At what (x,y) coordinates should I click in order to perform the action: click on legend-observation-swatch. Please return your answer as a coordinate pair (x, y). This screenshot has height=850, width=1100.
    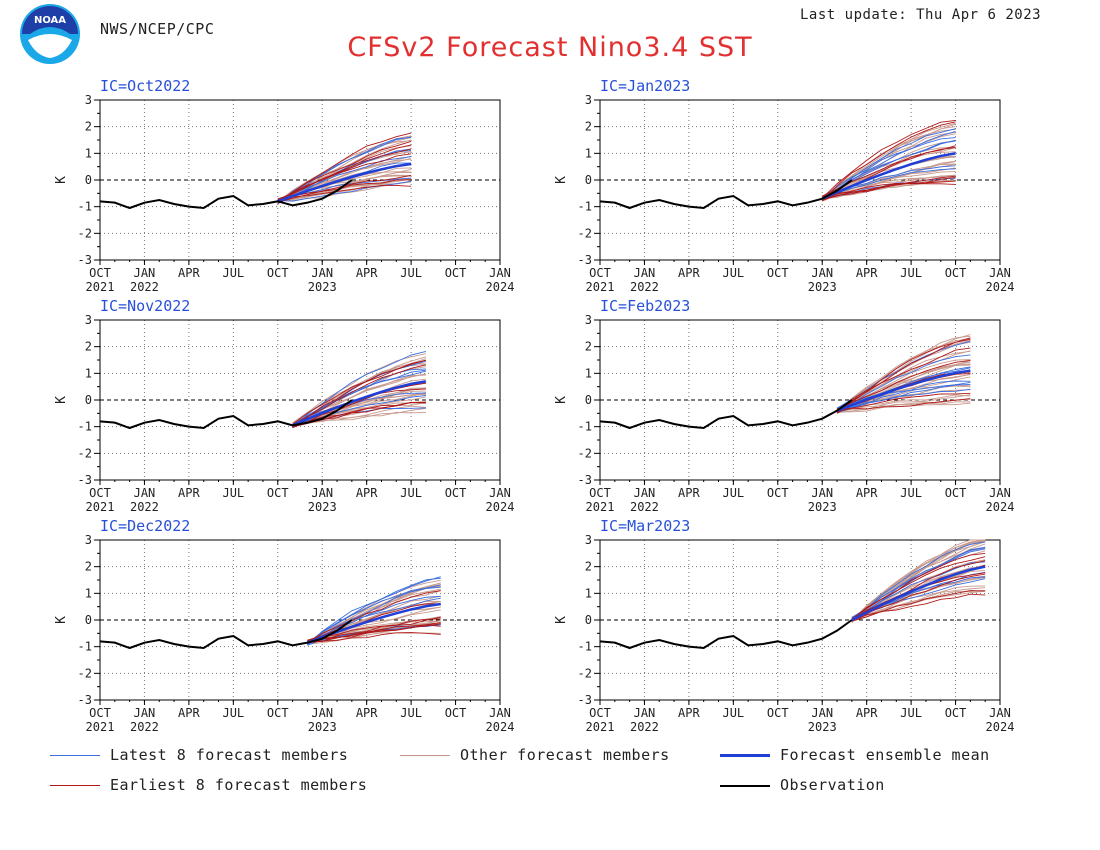
    Looking at the image, I should click on (745, 786).